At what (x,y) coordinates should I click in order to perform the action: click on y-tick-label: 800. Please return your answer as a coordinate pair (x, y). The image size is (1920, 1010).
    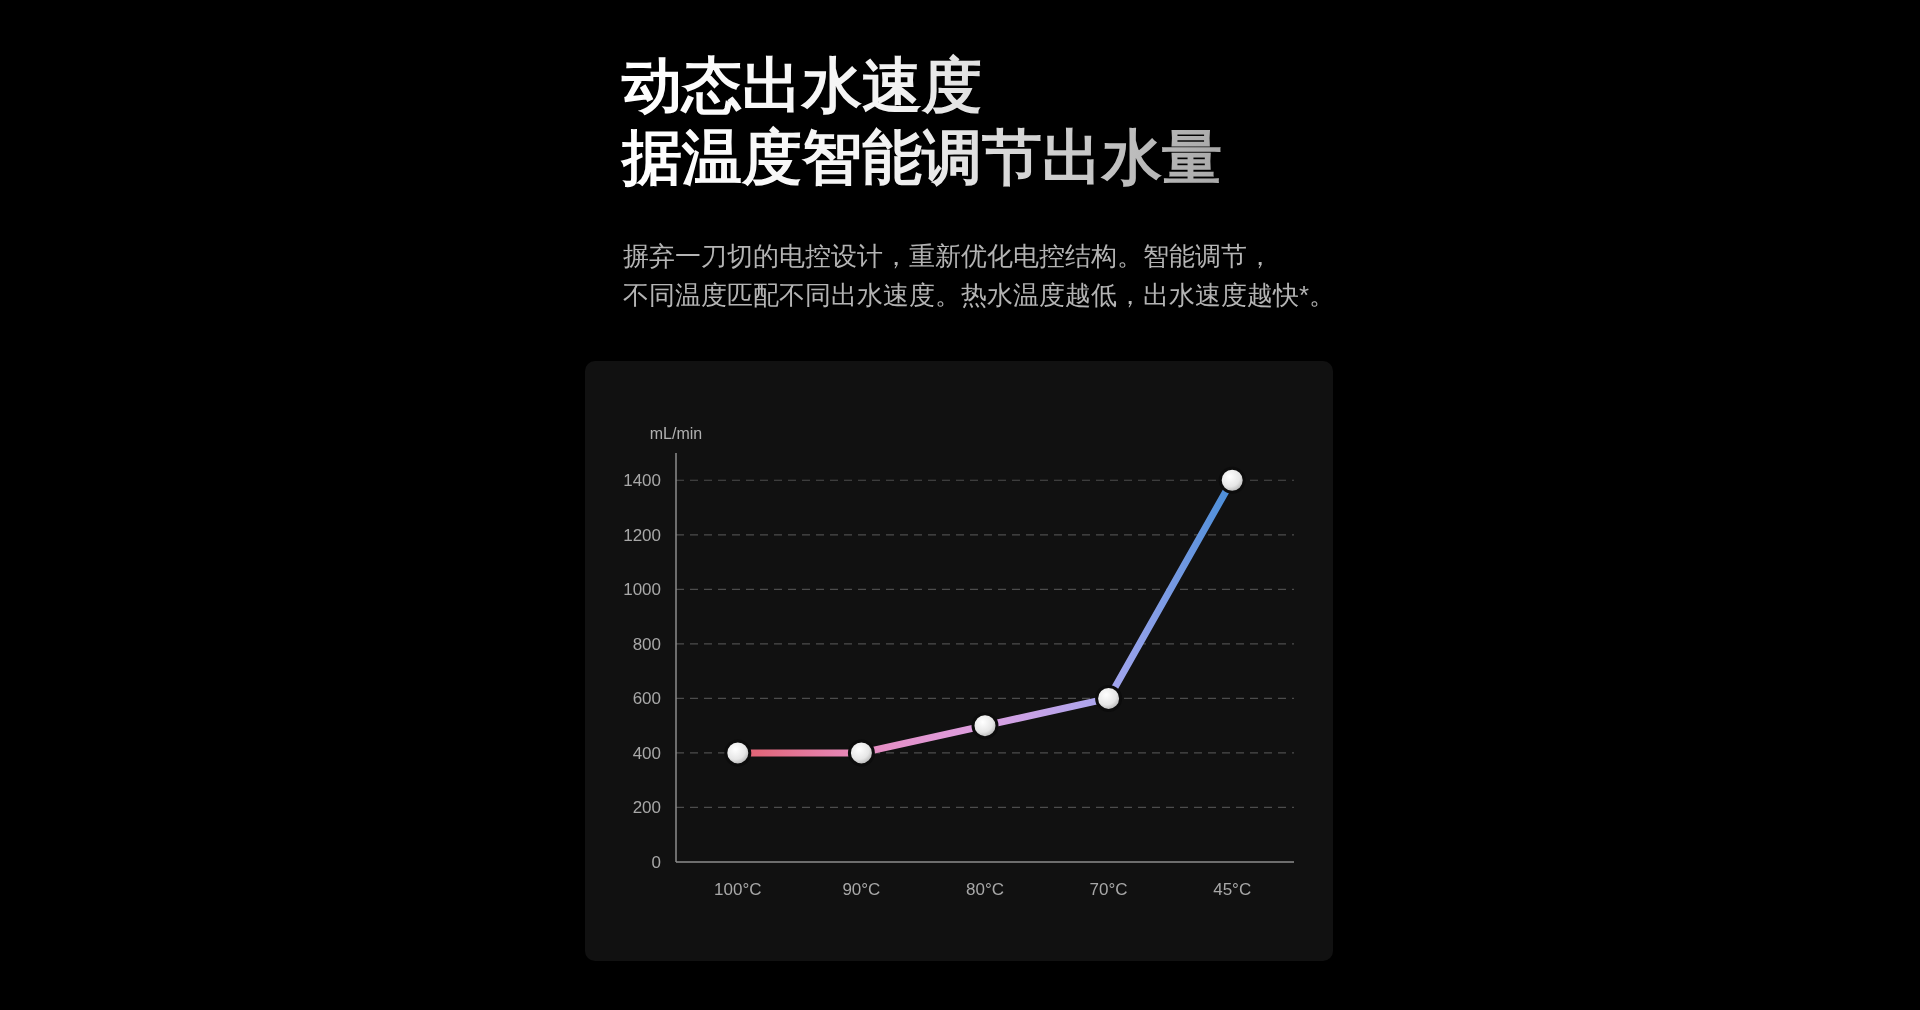
    Looking at the image, I should click on (646, 644).